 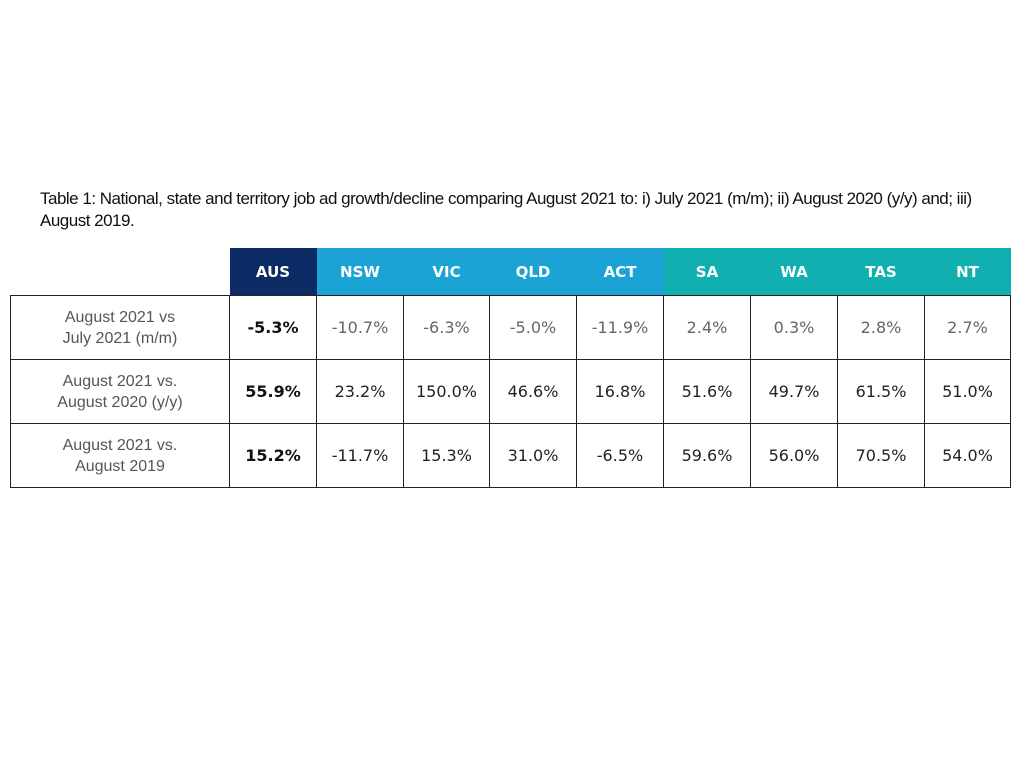 I want to click on column-header-nsw: NSW, so click(x=360, y=272).